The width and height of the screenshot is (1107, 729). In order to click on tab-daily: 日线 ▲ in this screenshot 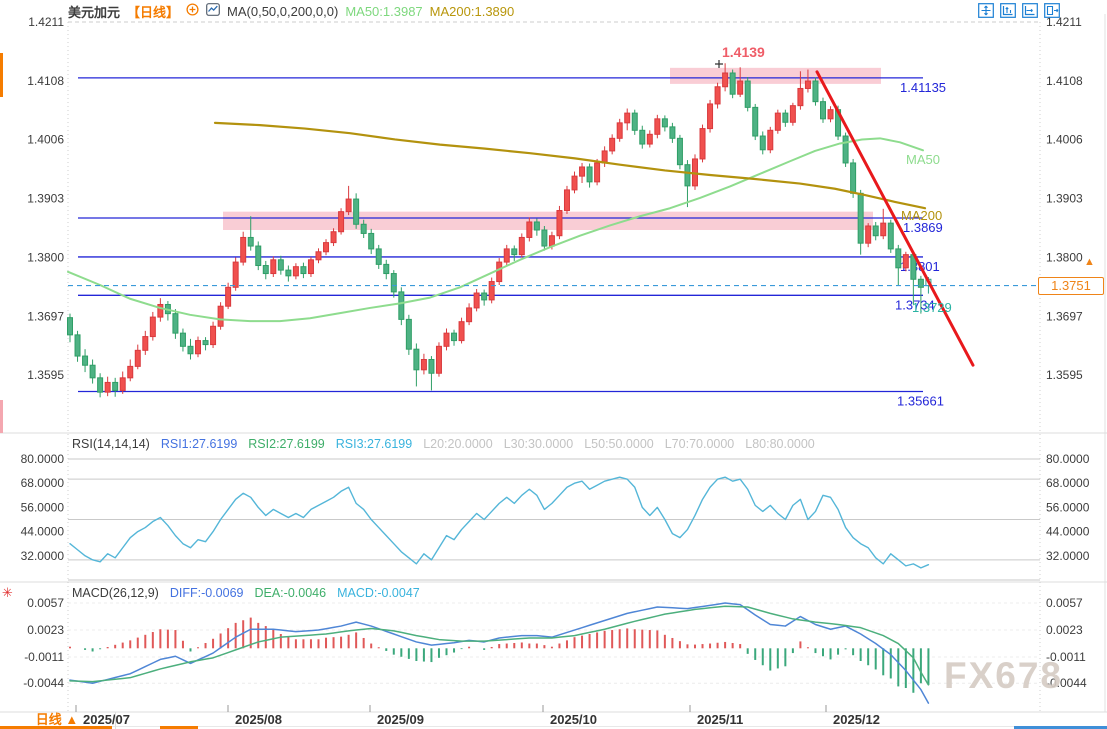, I will do `click(57, 719)`.